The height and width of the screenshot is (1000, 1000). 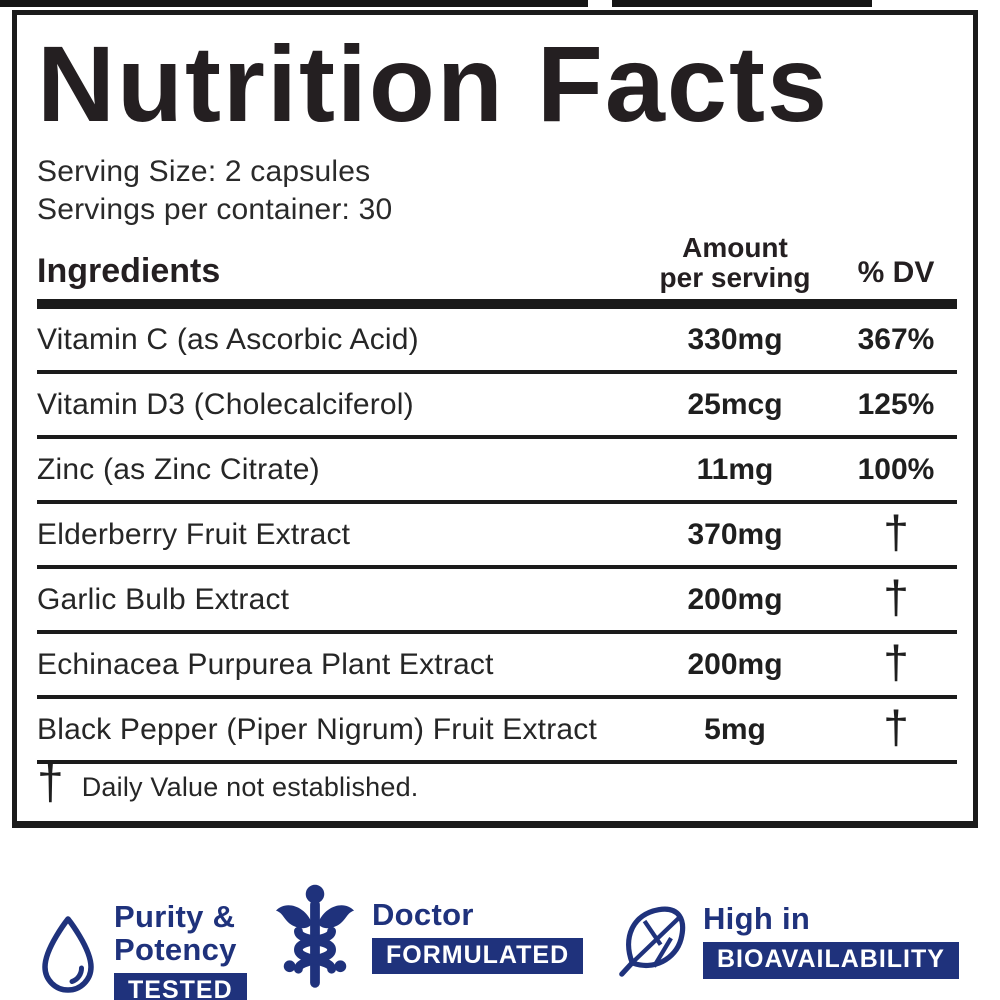 What do you see at coordinates (497, 667) in the screenshot?
I see `table-row: Echinacea Purpurea Plant Extract 200mg †` at bounding box center [497, 667].